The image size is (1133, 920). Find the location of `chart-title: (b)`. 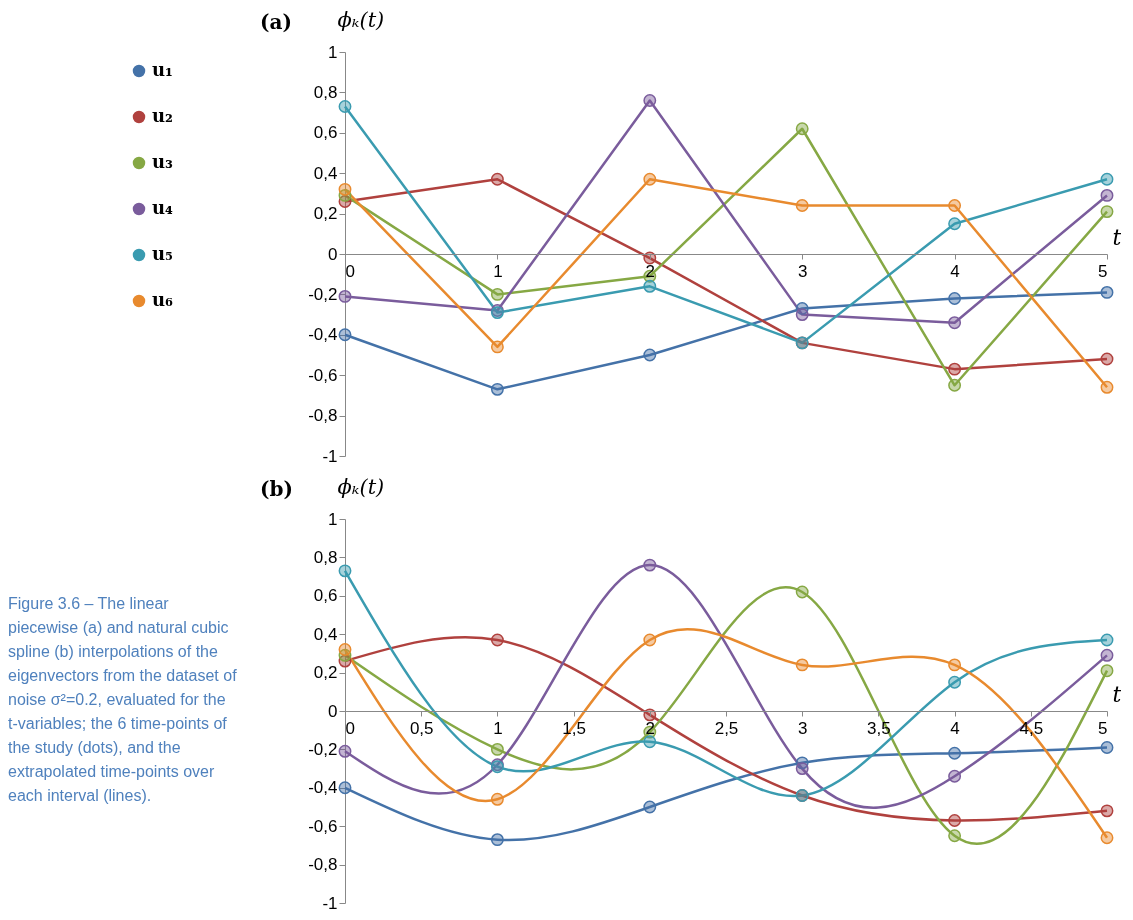

chart-title: (b) is located at coordinates (276, 489).